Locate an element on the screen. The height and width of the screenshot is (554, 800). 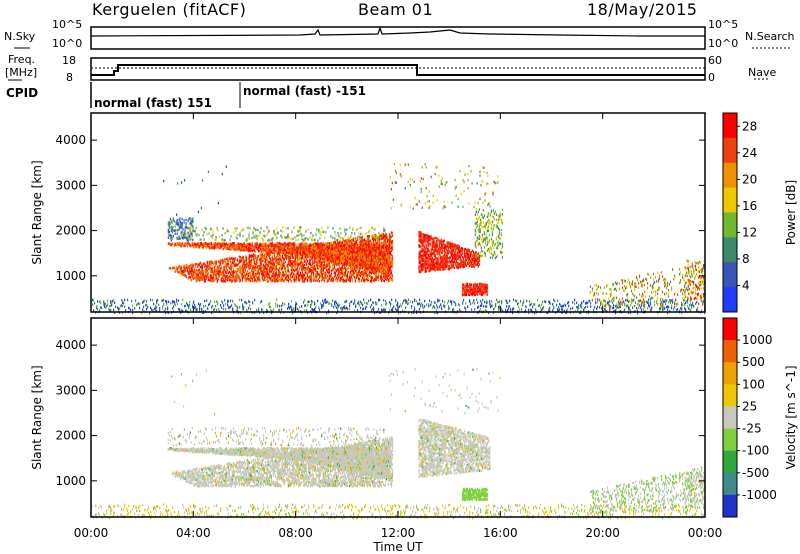
nsearch-tick-top: 10^5 is located at coordinates (723, 24).